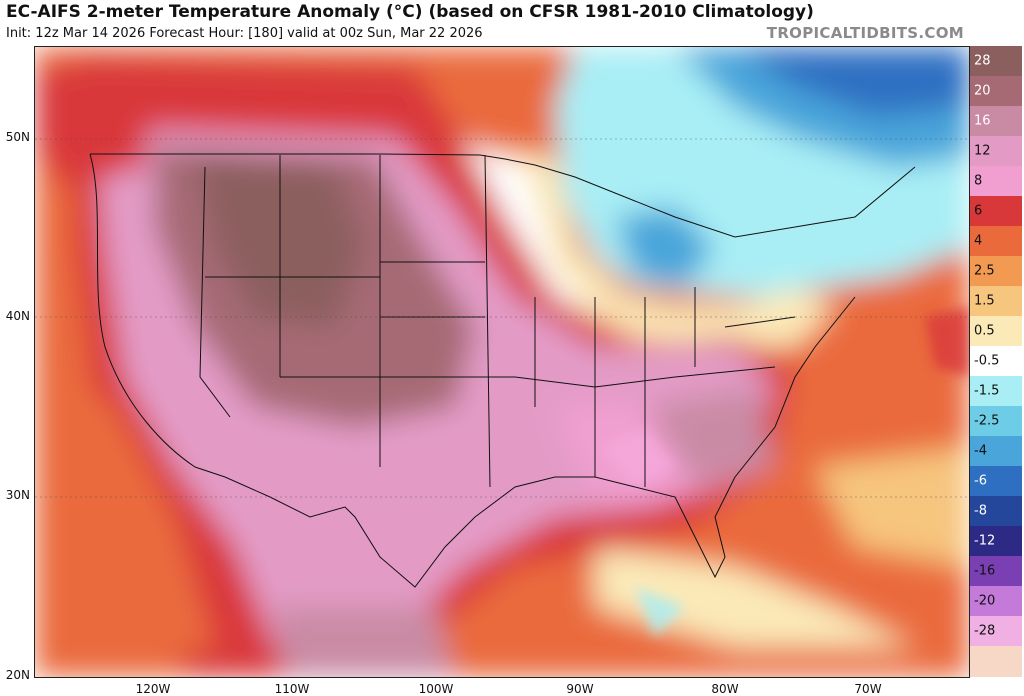 The image size is (1024, 696). I want to click on lon-label-110w: 110W, so click(292, 689).